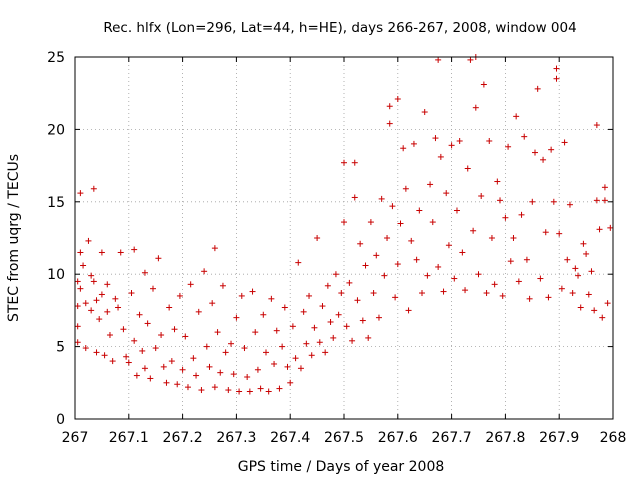 The width and height of the screenshot is (640, 480). Describe the element at coordinates (398, 438) in the screenshot. I see `x-tick-label: 267.6` at that location.